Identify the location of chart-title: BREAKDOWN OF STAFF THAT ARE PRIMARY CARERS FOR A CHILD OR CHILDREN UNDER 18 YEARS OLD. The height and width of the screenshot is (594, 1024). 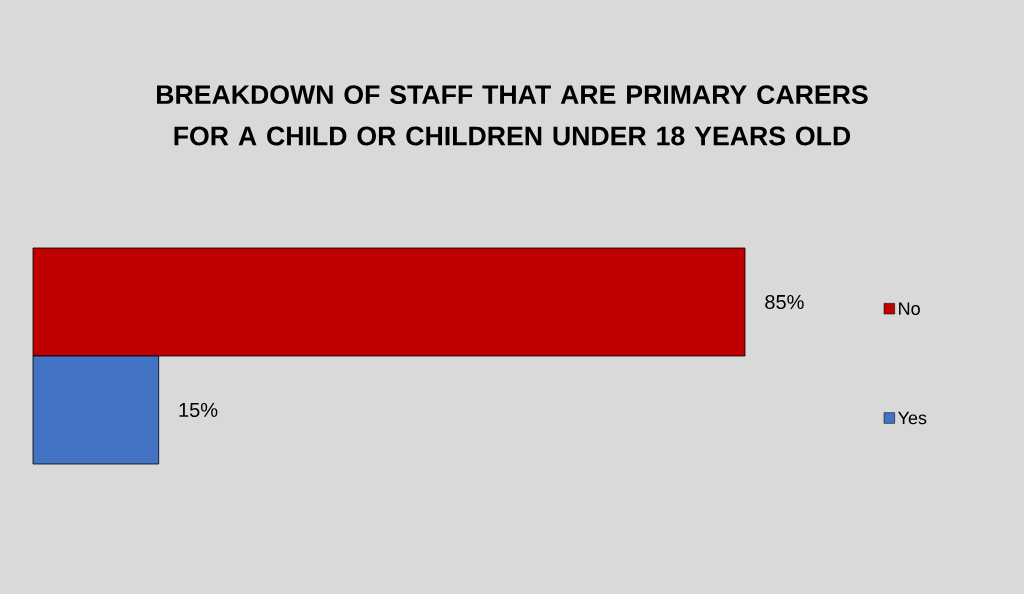
(512, 115).